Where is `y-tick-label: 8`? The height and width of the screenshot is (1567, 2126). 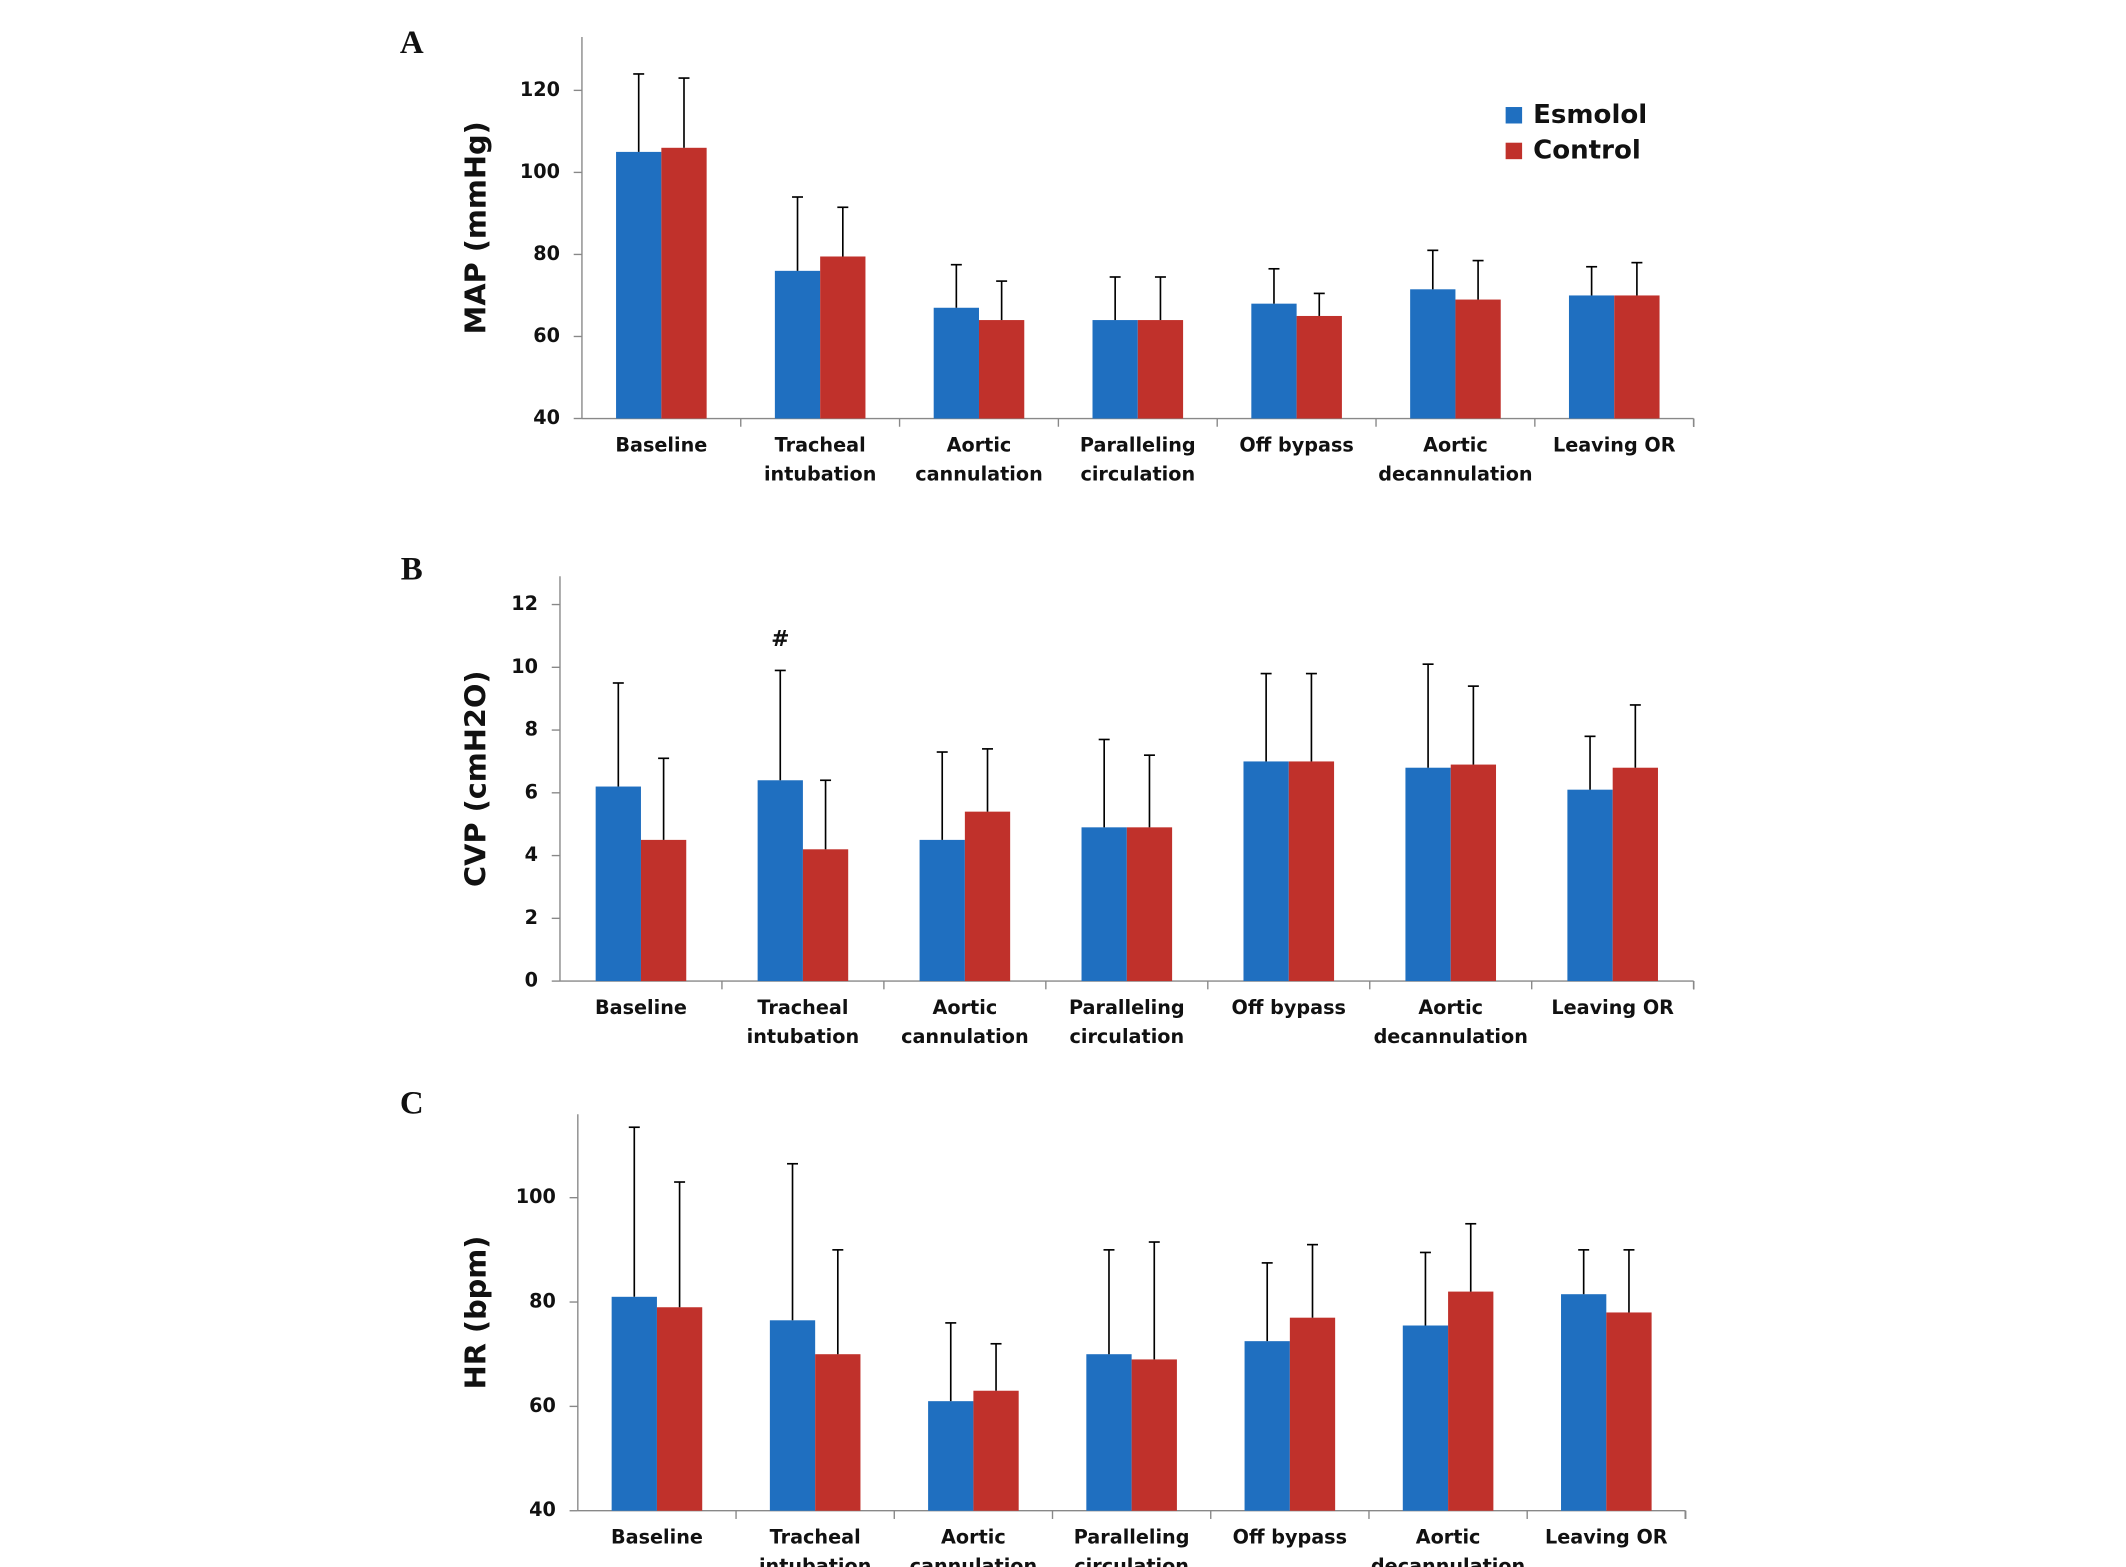 y-tick-label: 8 is located at coordinates (531, 729).